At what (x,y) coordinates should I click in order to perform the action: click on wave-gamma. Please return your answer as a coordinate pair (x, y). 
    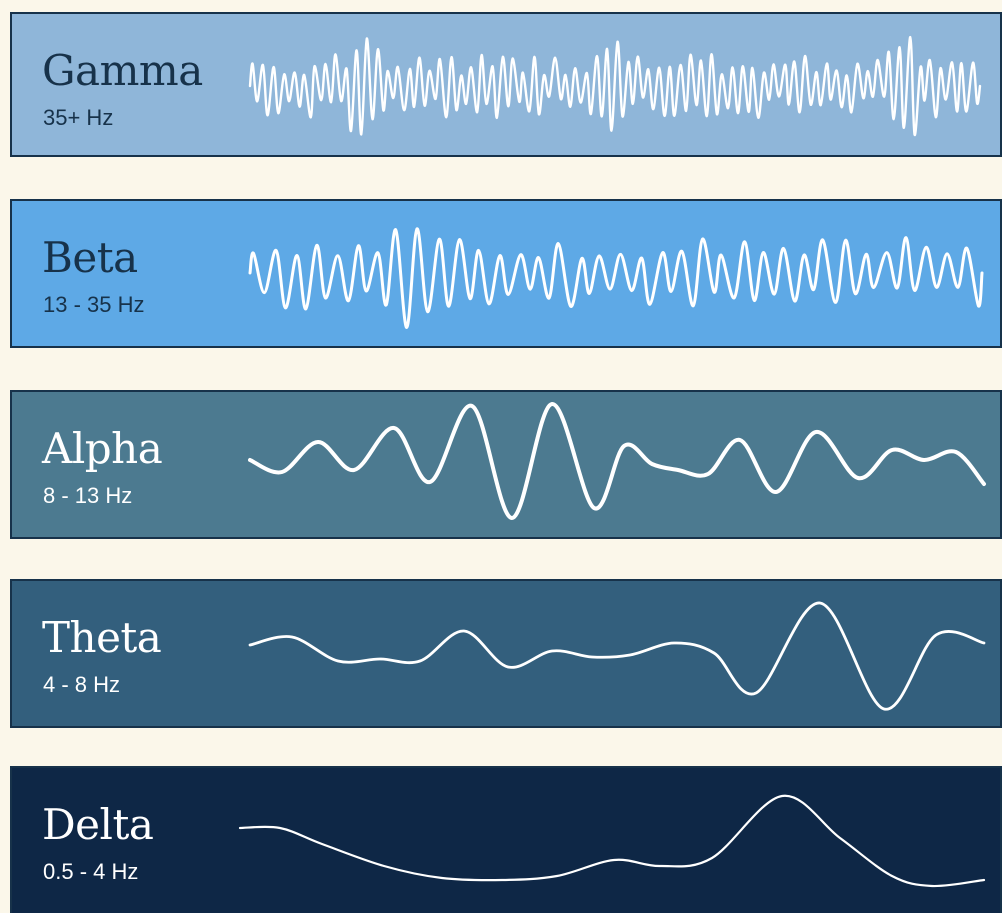
    Looking at the image, I should click on (615, 86).